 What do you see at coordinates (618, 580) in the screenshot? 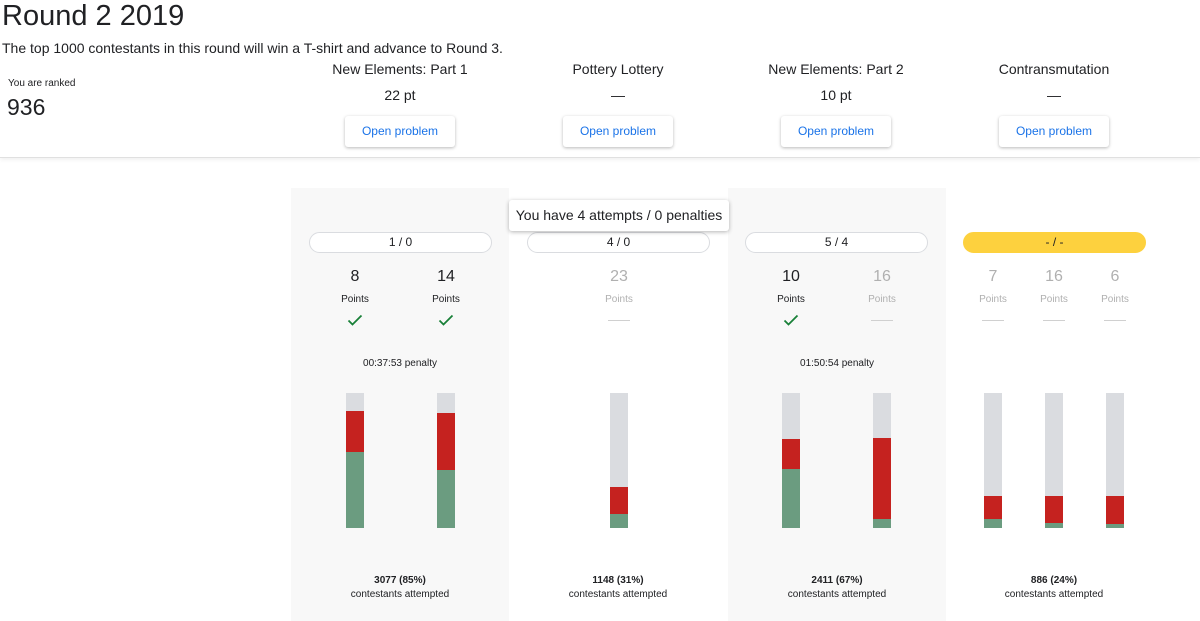
I see `attempted-count: 1148 (31%)` at bounding box center [618, 580].